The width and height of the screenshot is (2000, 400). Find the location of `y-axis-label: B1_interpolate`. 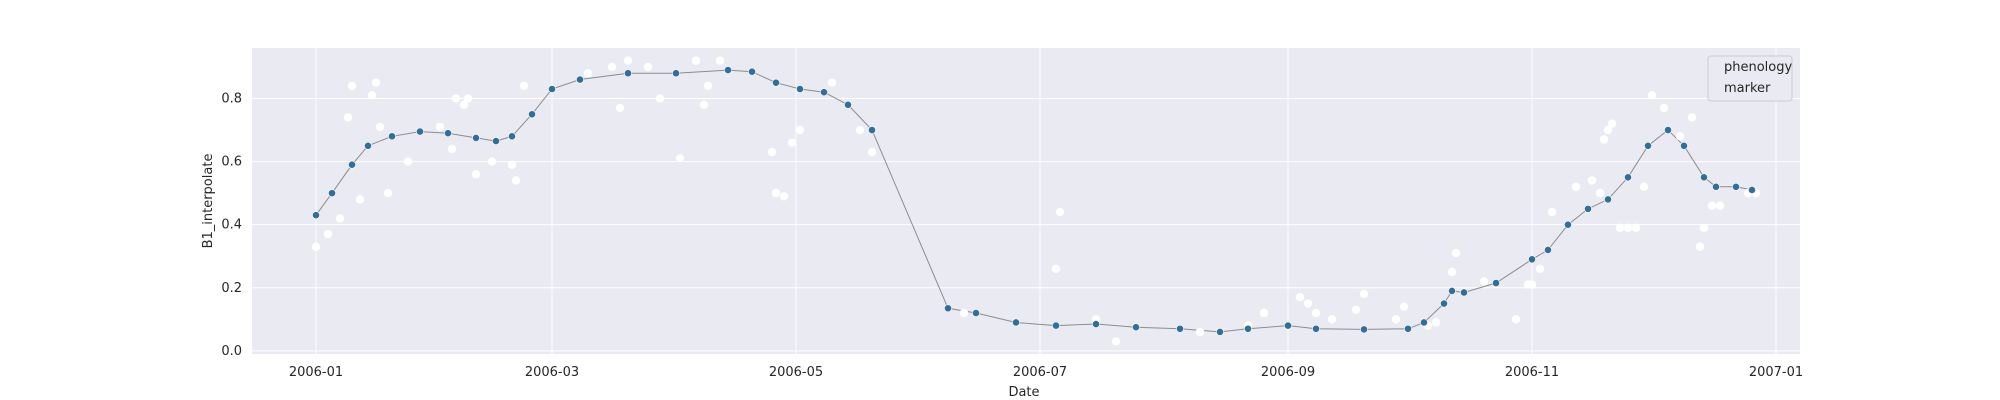

y-axis-label: B1_interpolate is located at coordinates (208, 201).